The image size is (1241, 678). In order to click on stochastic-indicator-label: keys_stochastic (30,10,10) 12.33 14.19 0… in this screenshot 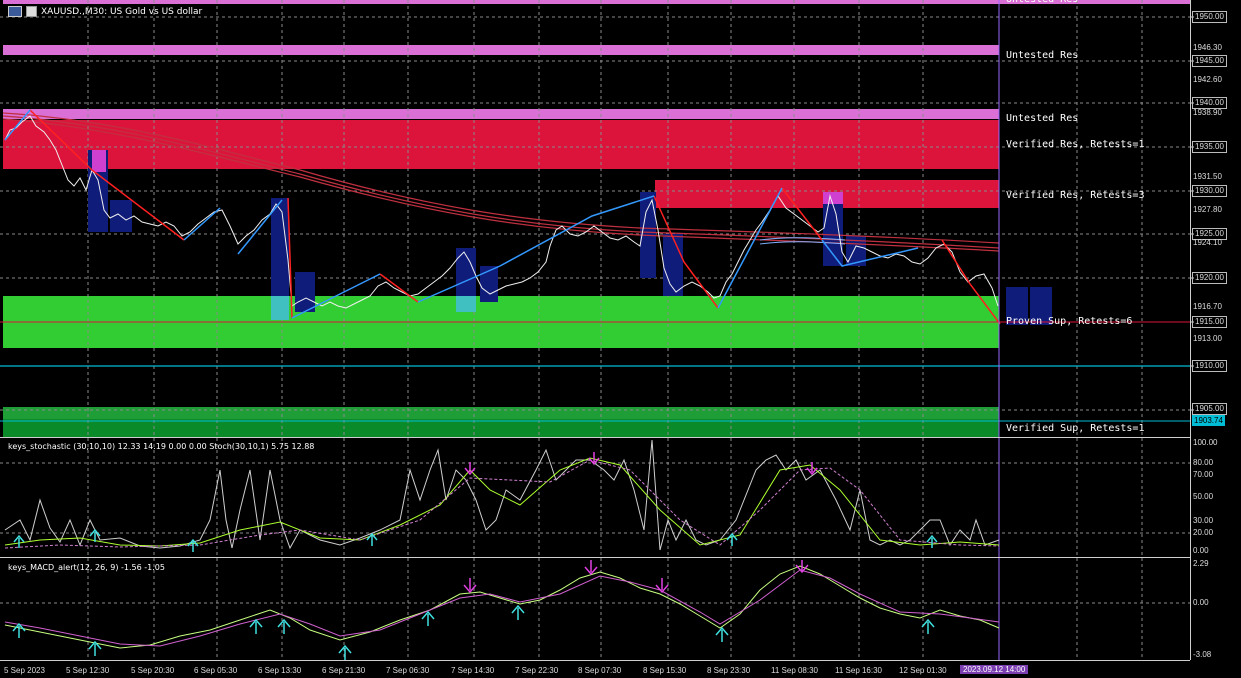, I will do `click(161, 446)`.